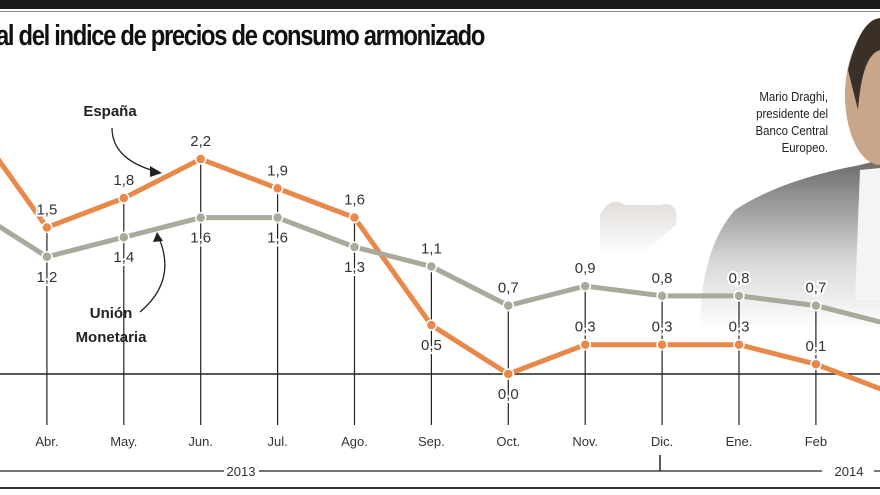  What do you see at coordinates (111, 313) in the screenshot?
I see `series-label-union-1: Unión` at bounding box center [111, 313].